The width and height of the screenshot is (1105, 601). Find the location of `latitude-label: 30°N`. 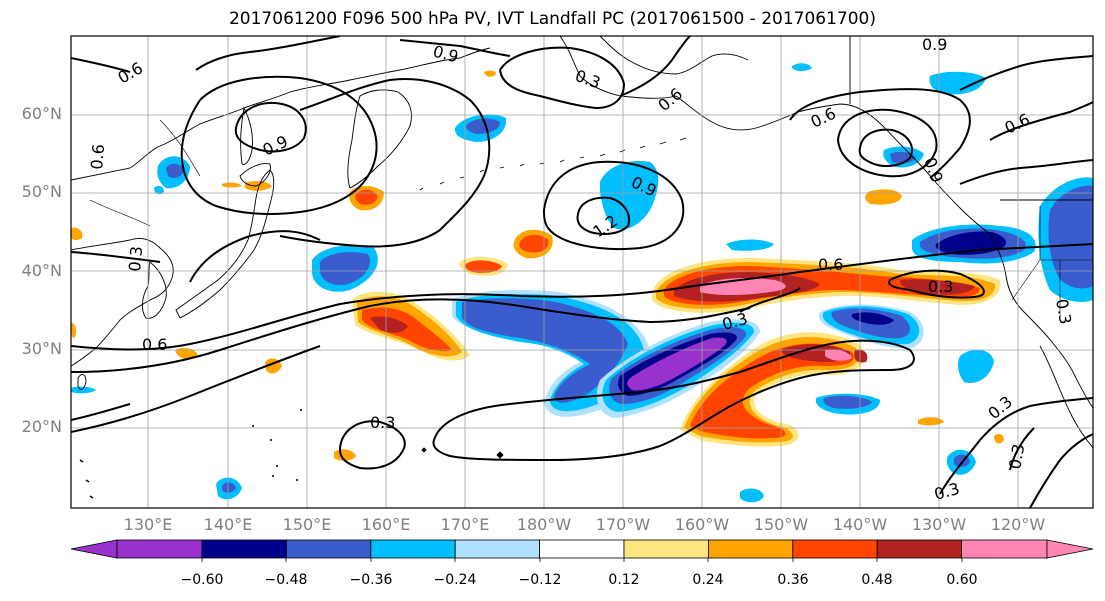

latitude-label: 30°N is located at coordinates (41, 348).